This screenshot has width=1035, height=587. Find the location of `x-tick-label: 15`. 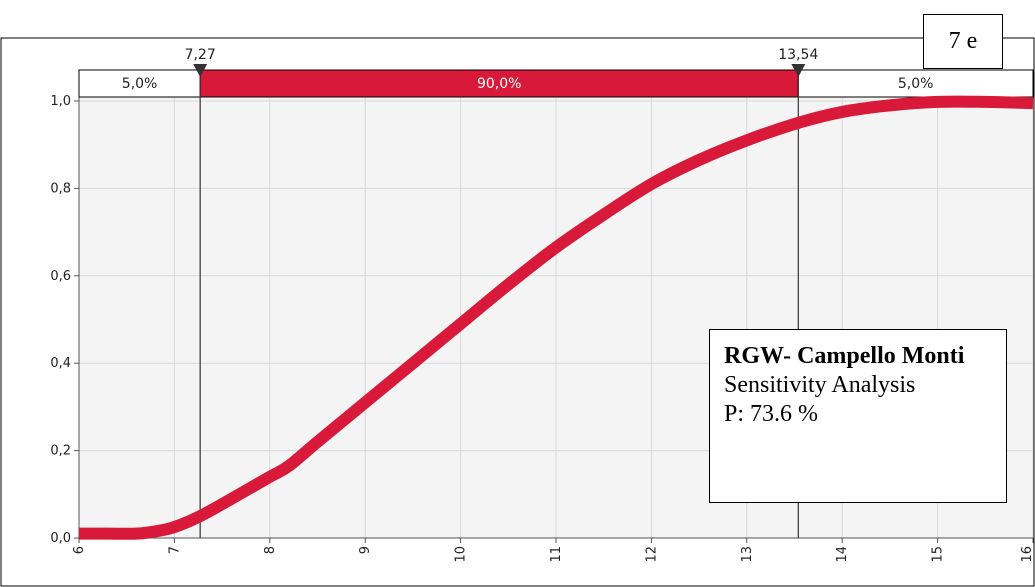

x-tick-label: 15 is located at coordinates (938, 554).